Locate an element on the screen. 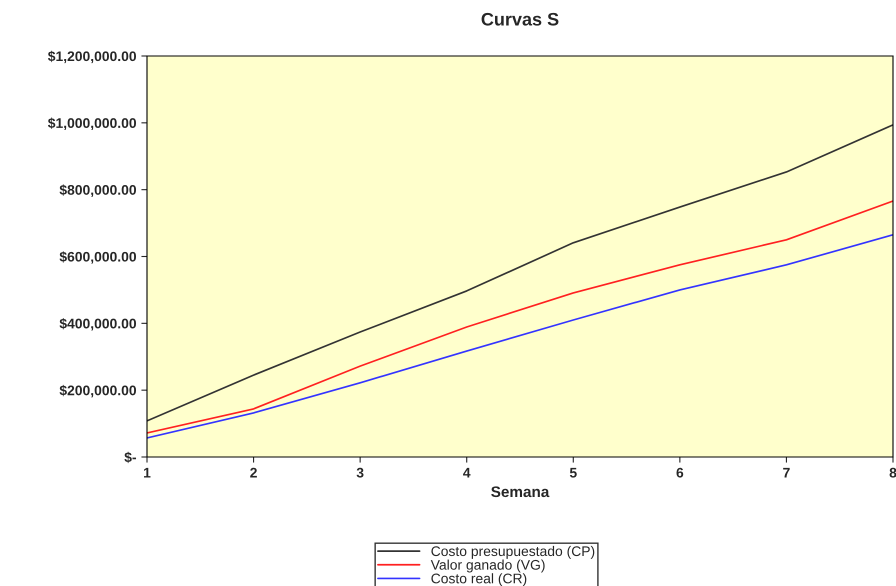  y-tick-label: $400,000.00 is located at coordinates (98, 324).